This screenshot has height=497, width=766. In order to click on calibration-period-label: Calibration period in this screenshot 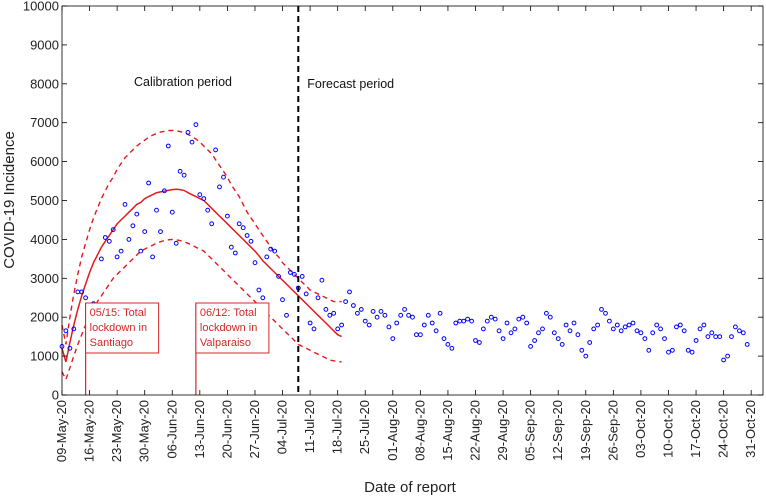, I will do `click(183, 82)`.